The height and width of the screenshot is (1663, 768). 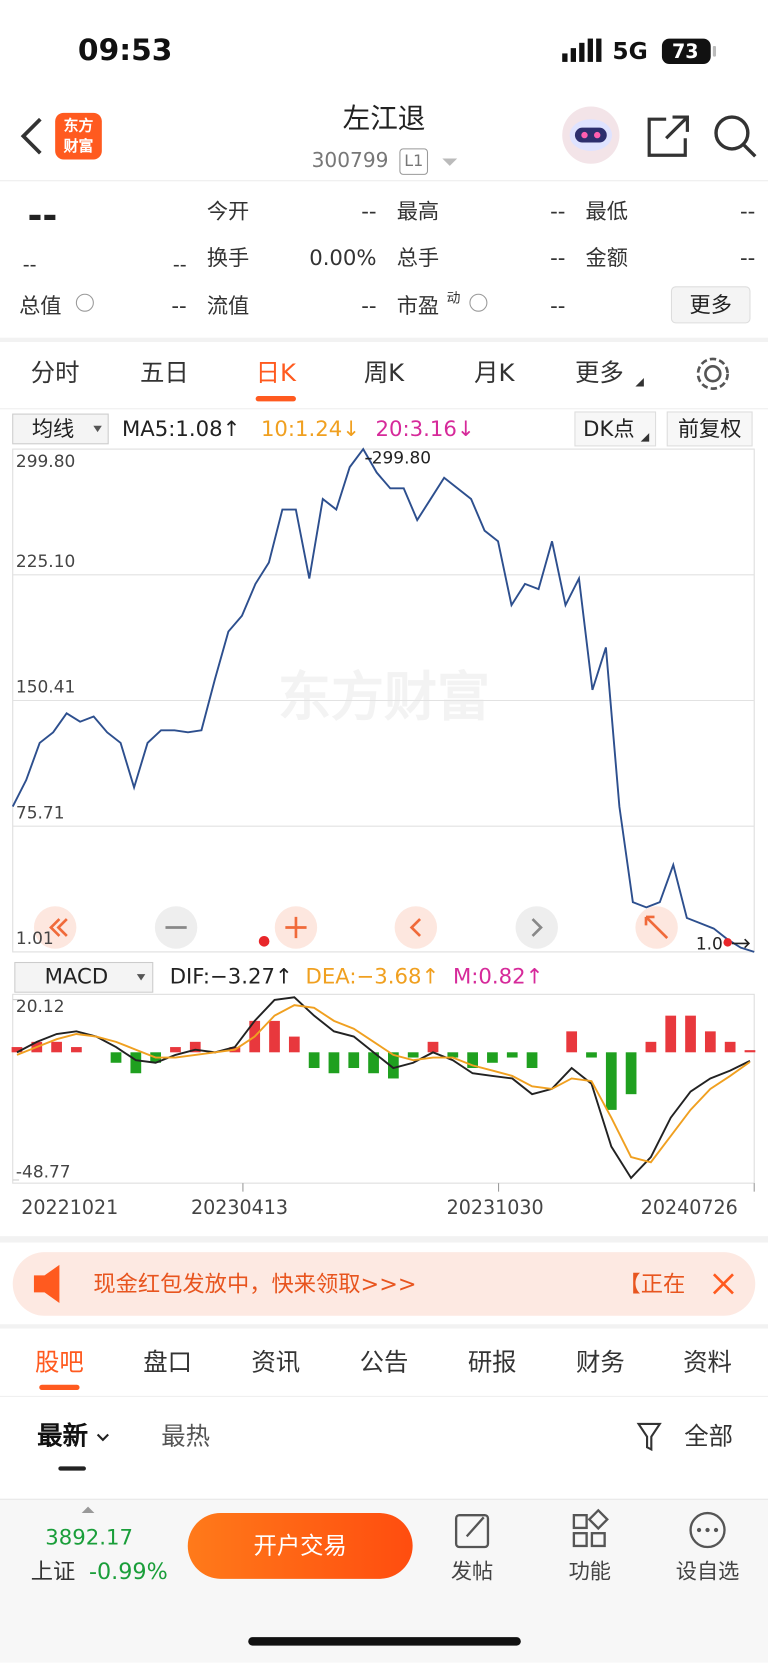 I want to click on macd-frame, so click(x=383, y=1088).